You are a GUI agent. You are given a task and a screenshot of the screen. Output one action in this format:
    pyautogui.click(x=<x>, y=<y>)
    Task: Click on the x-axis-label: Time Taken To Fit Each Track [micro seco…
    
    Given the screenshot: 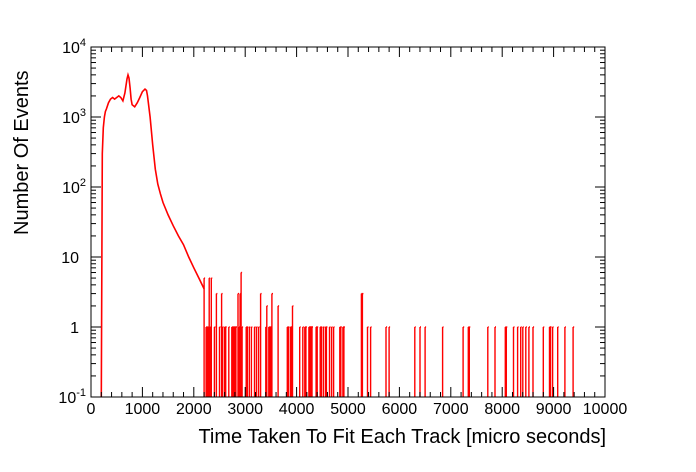 What is the action you would take?
    pyautogui.click(x=402, y=437)
    